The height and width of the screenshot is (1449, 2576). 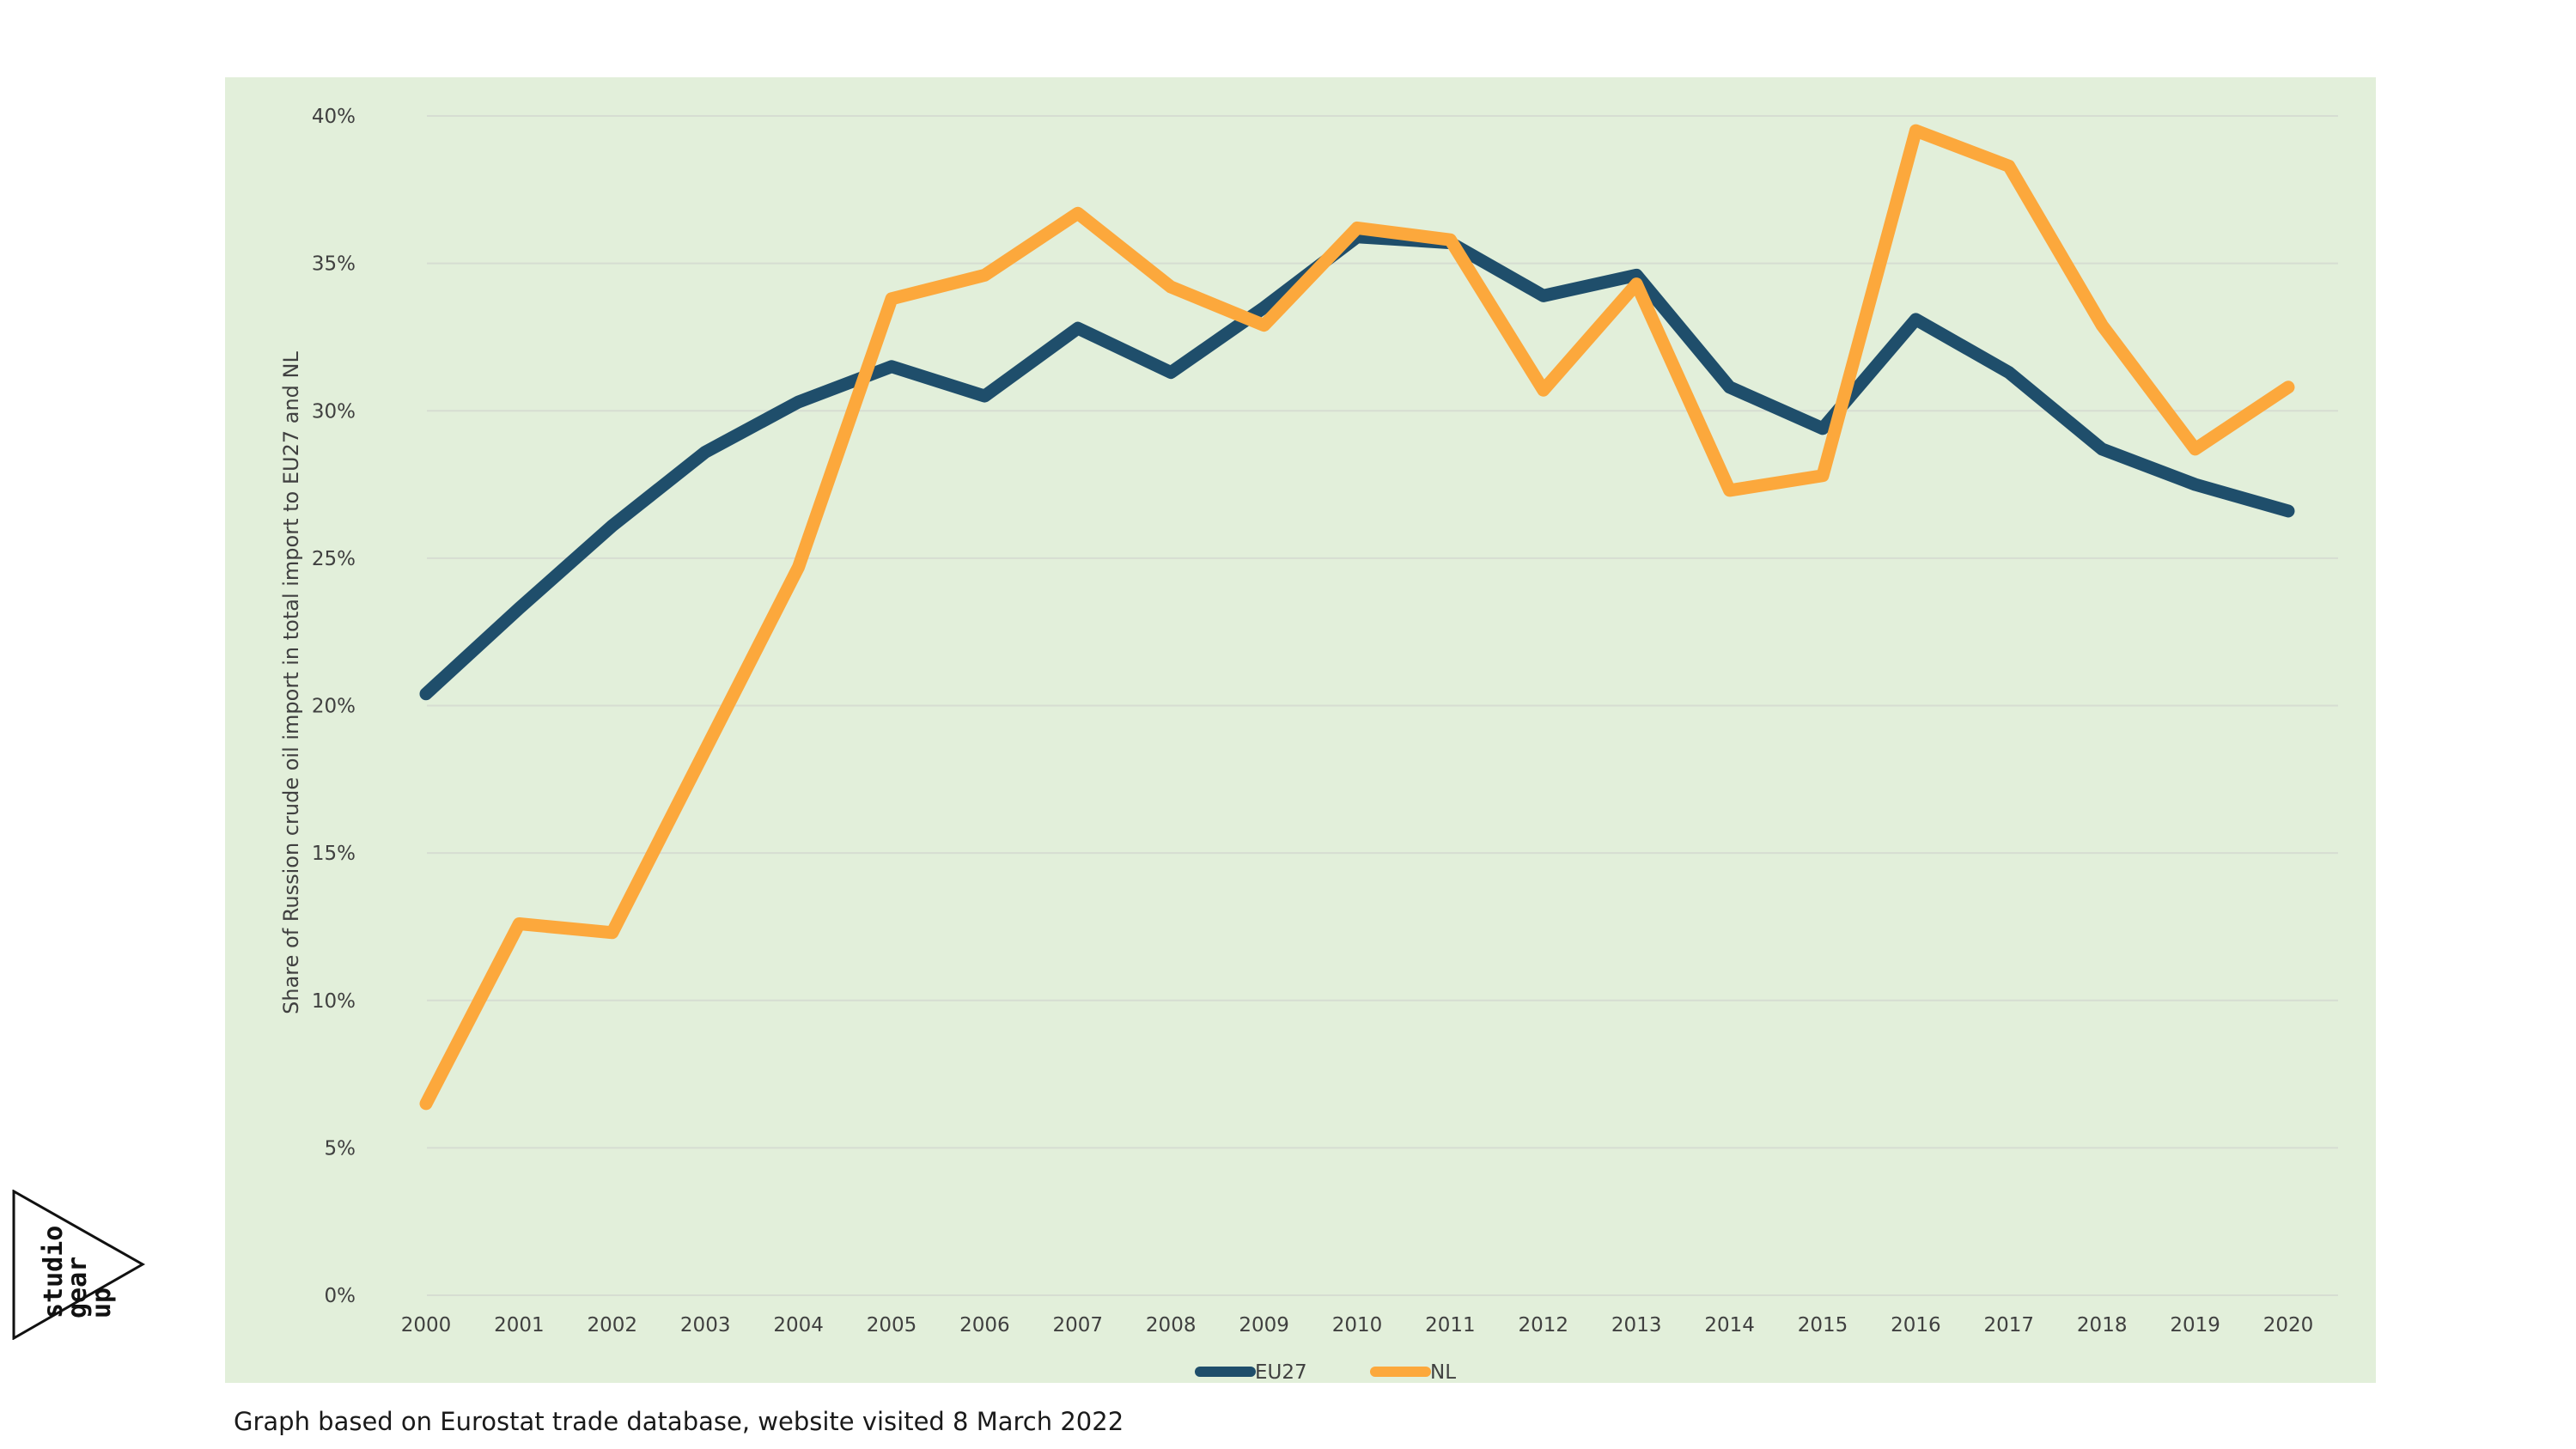 What do you see at coordinates (892, 1325) in the screenshot?
I see `x-tick-label: 2005` at bounding box center [892, 1325].